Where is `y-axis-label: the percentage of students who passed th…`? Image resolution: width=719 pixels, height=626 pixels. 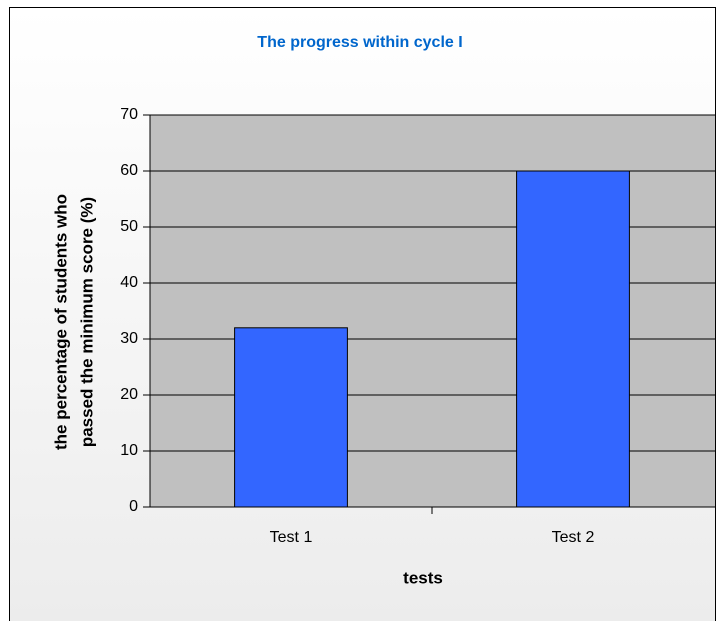
y-axis-label: the percentage of students who passed th… is located at coordinates (73, 322).